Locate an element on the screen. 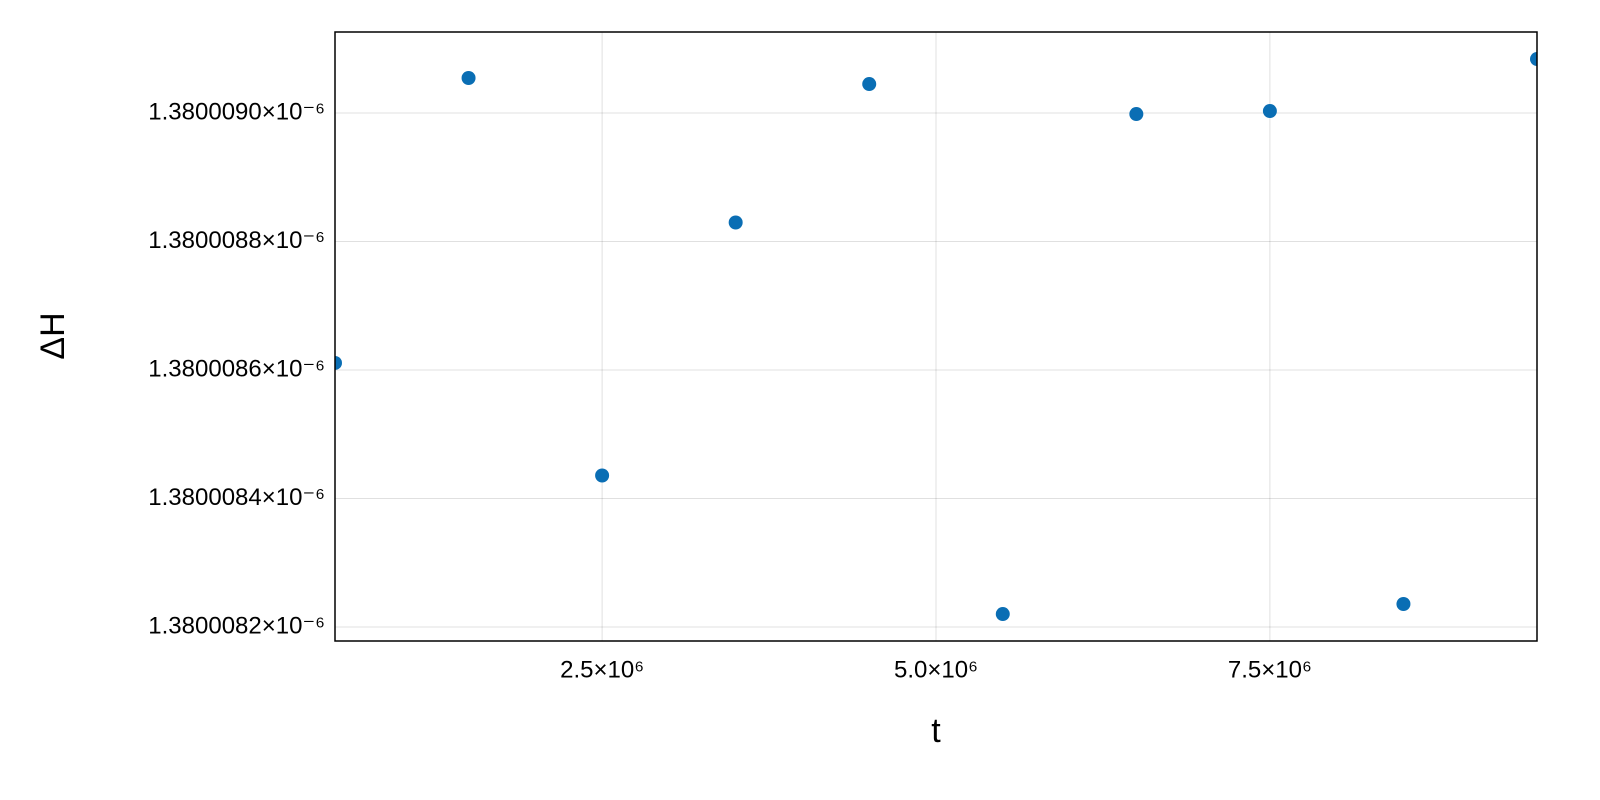 The height and width of the screenshot is (800, 1600). y-tick-label: 1.3800086×10⁻⁶ is located at coordinates (236, 368).